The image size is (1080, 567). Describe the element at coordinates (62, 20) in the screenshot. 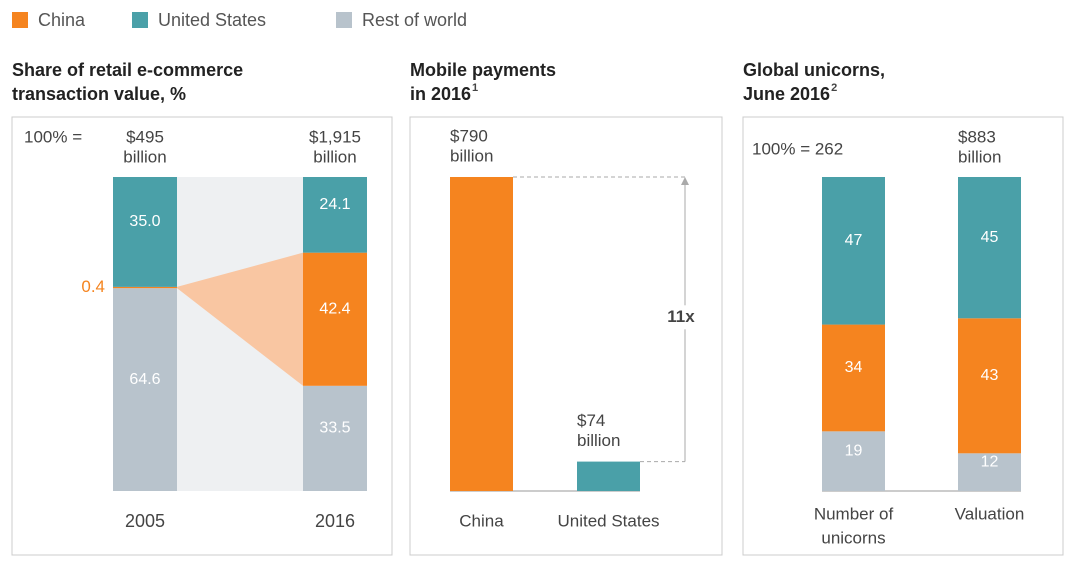

I see `legend-label: China` at that location.